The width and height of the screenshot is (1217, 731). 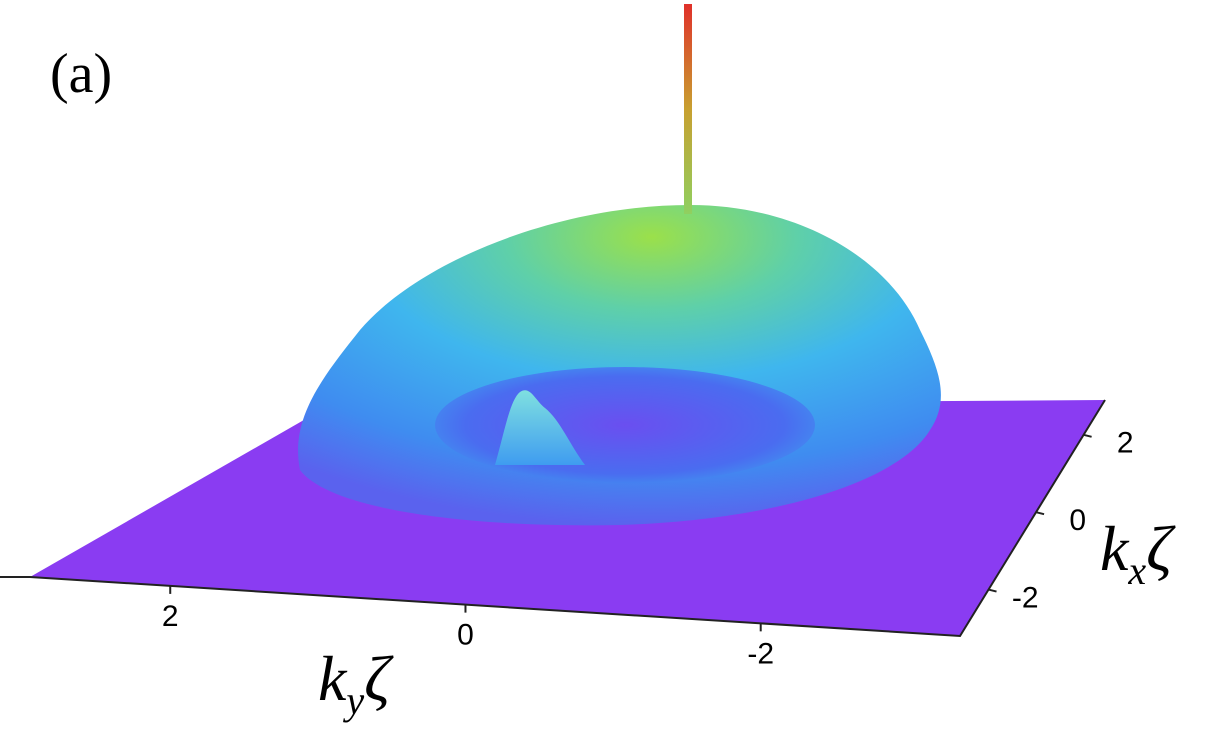 What do you see at coordinates (1025, 597) in the screenshot?
I see `y-tick-label: -2` at bounding box center [1025, 597].